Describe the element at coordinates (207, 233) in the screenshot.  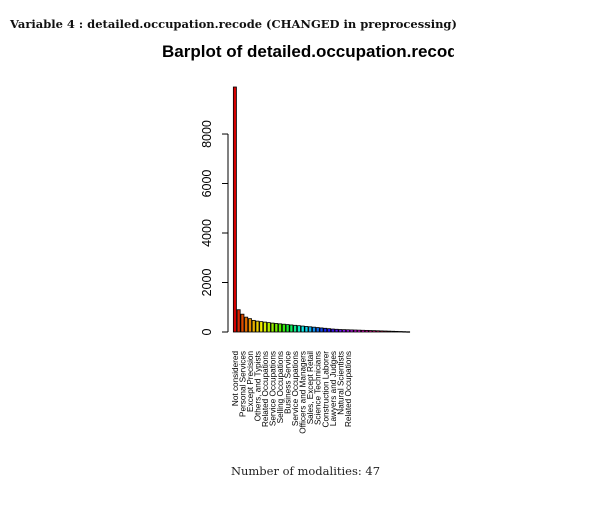
I see `y-tick-label: 4000` at that location.